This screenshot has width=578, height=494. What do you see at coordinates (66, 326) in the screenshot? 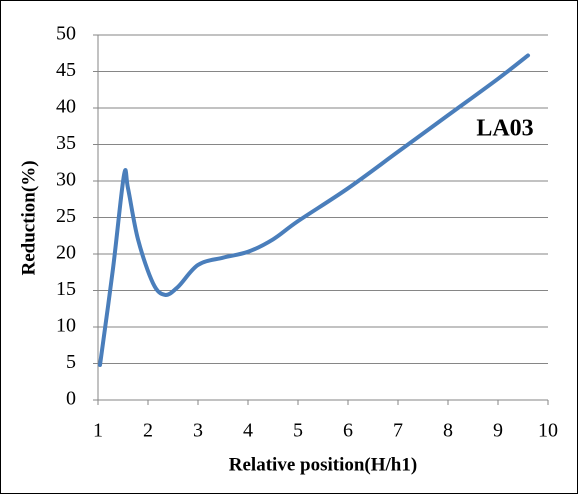
I see `y-tick-label: 10` at bounding box center [66, 326].